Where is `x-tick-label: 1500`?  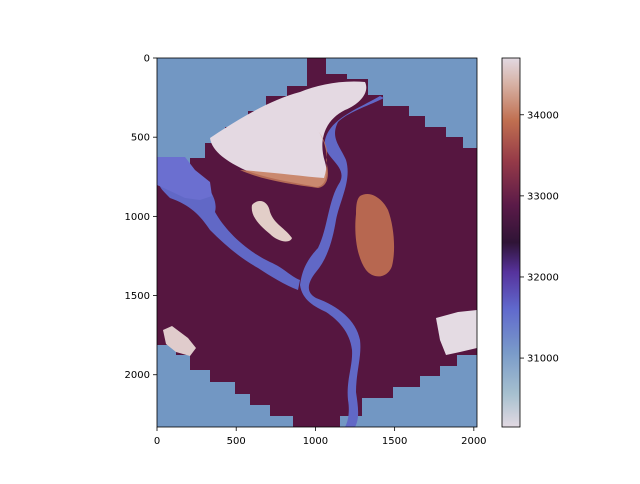
x-tick-label: 1500 is located at coordinates (394, 441).